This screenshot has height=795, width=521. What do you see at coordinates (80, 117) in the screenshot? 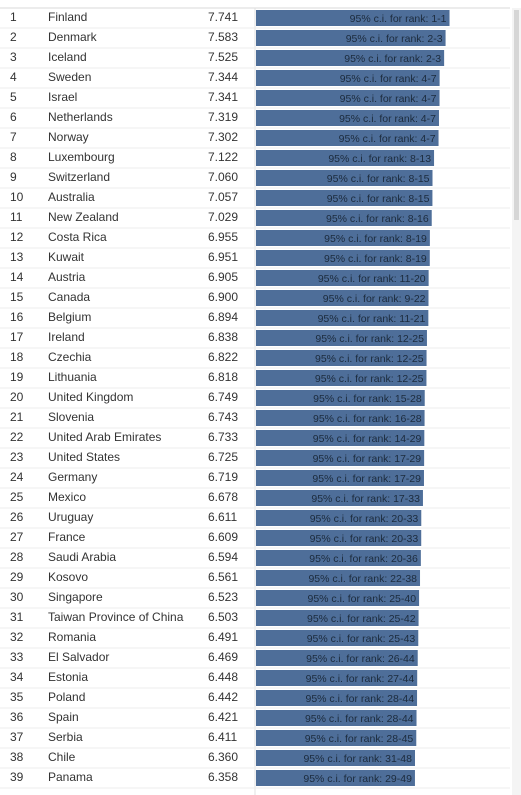
I see `country: Netherlands` at bounding box center [80, 117].